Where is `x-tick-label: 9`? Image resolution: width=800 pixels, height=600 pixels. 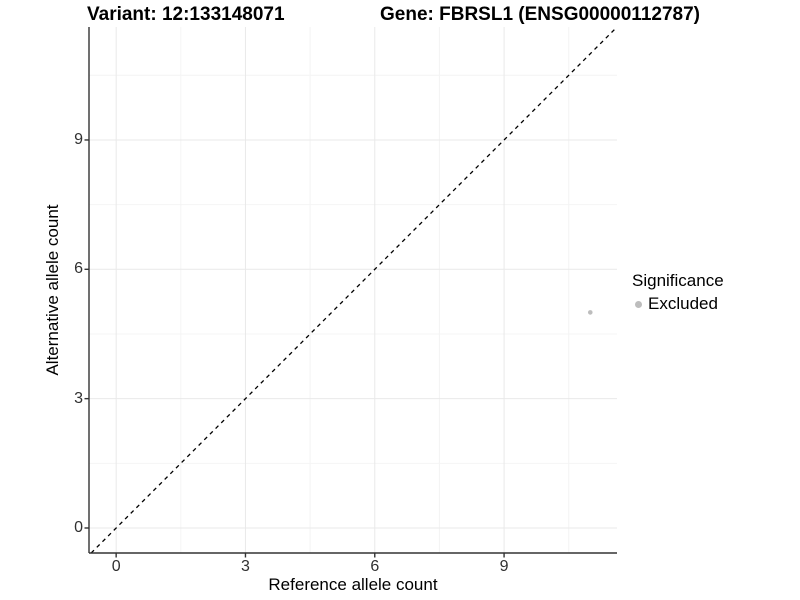
x-tick-label: 9 is located at coordinates (504, 566).